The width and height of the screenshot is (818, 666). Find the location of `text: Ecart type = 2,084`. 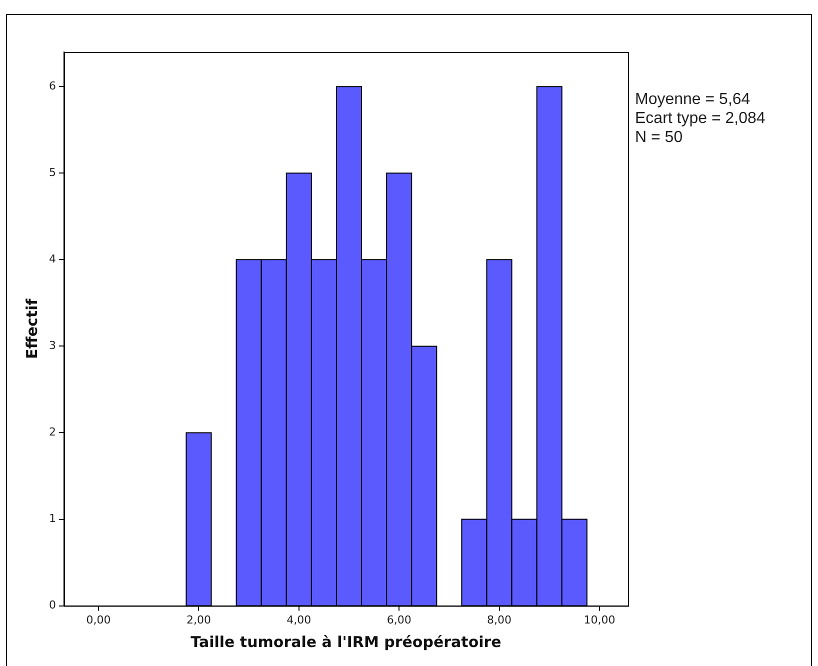

text: Ecart type = 2,084 is located at coordinates (700, 118).